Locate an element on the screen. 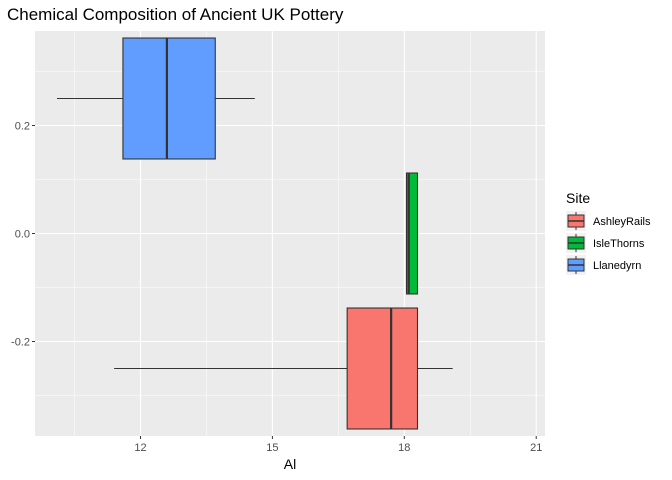  y-axis: 0.2 0.0 -0.2 is located at coordinates (23, 235).